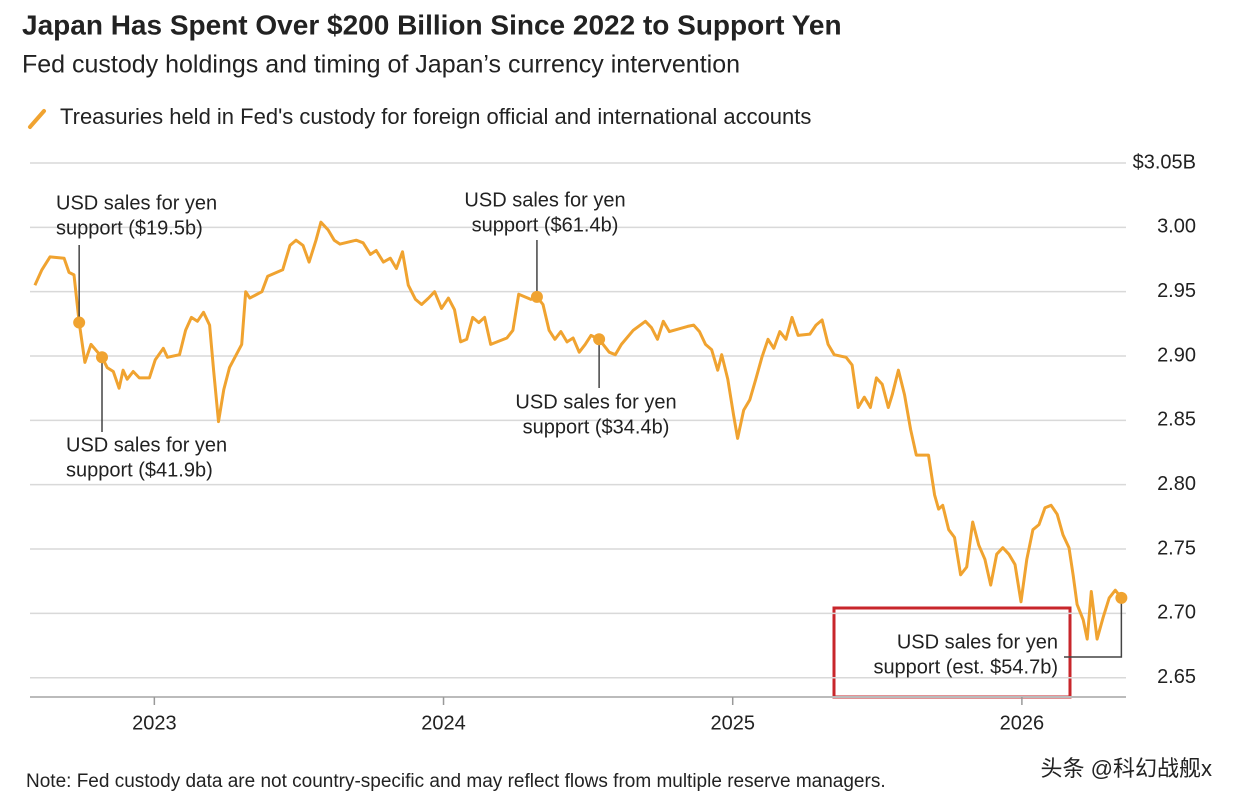 This screenshot has width=1236, height=807. I want to click on annotation-text: support (est. $54.7b), so click(965, 667).